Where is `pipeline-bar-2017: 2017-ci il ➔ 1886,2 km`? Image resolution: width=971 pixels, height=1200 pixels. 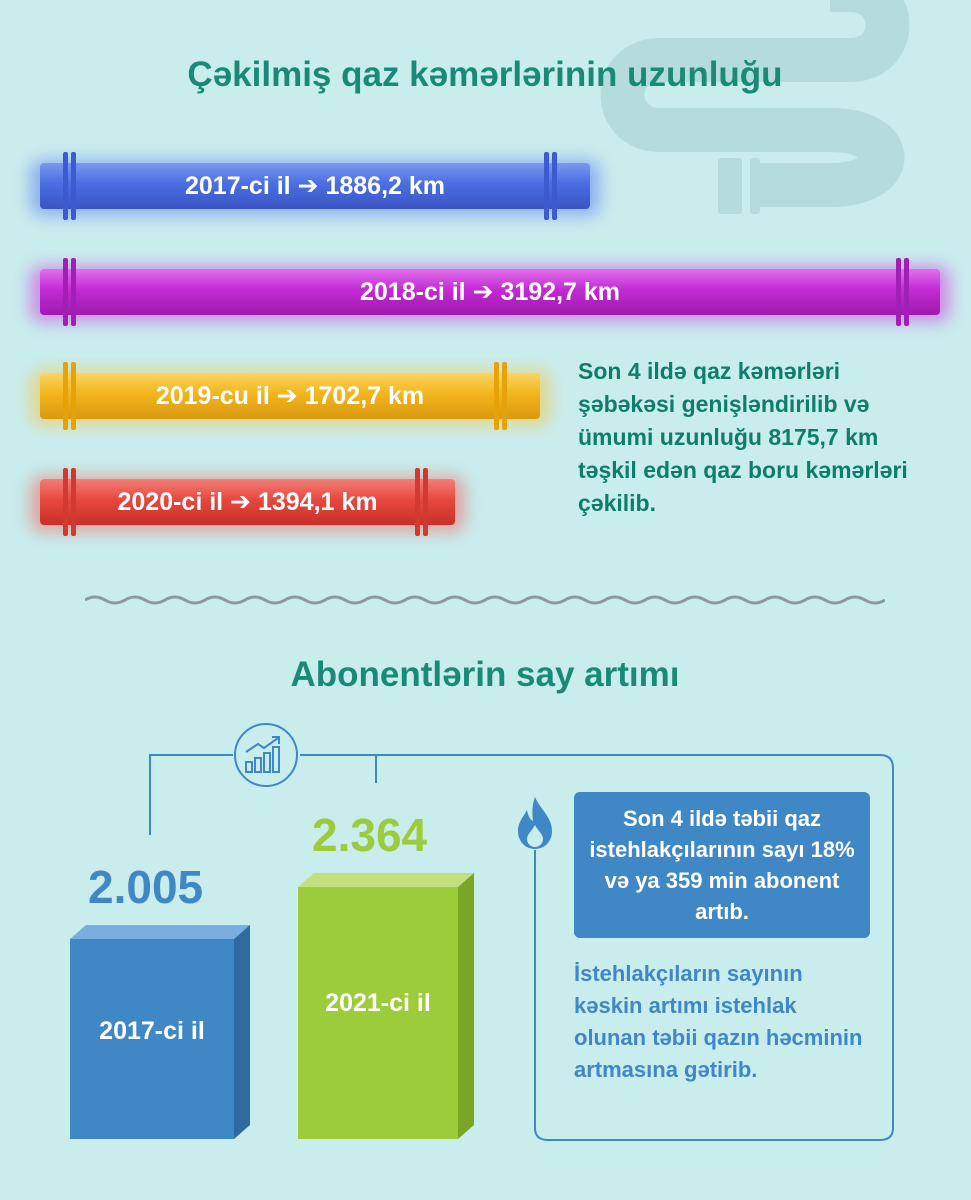 pipeline-bar-2017: 2017-ci il ➔ 1886,2 km is located at coordinates (315, 186).